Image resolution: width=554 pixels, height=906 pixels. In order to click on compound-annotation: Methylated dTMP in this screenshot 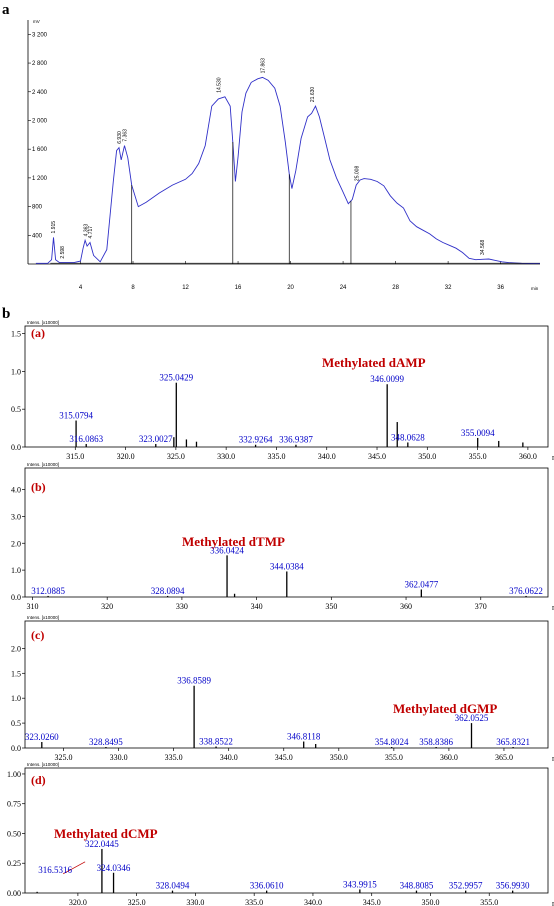, I will do `click(233, 541)`.